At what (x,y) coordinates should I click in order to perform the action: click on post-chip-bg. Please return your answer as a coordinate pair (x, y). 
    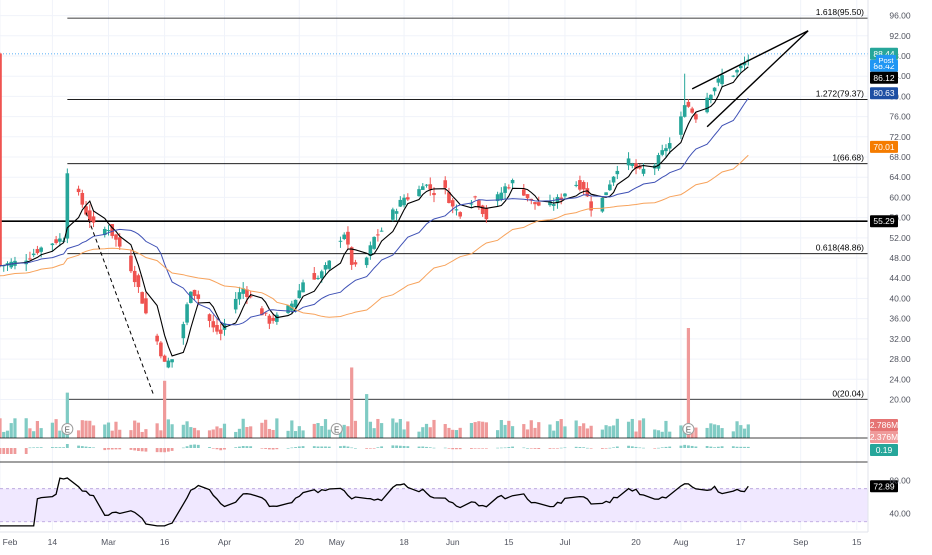
    Looking at the image, I should click on (886, 59).